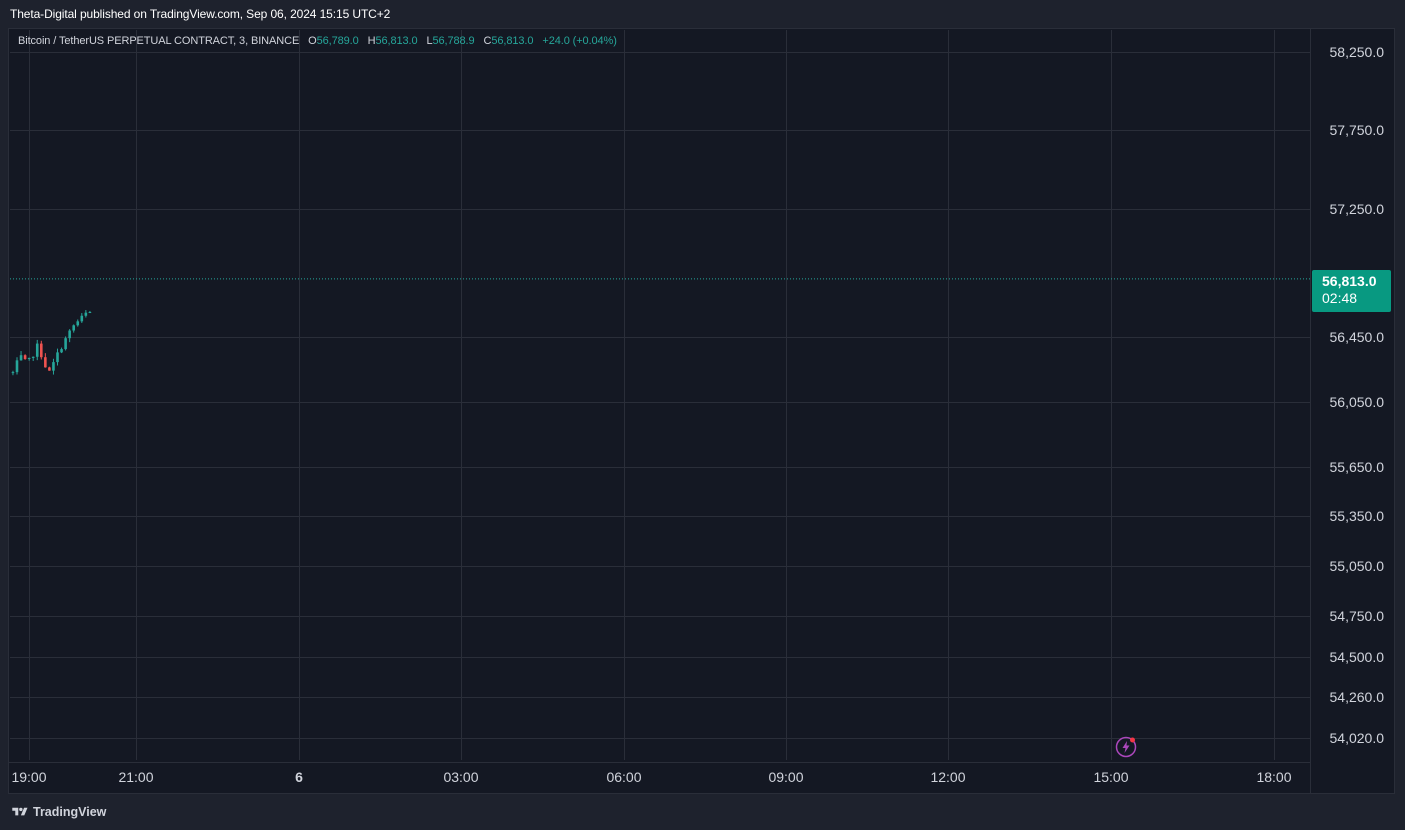 The height and width of the screenshot is (830, 1405). Describe the element at coordinates (28, 777) in the screenshot. I see `time-tick-label: 19:00` at that location.